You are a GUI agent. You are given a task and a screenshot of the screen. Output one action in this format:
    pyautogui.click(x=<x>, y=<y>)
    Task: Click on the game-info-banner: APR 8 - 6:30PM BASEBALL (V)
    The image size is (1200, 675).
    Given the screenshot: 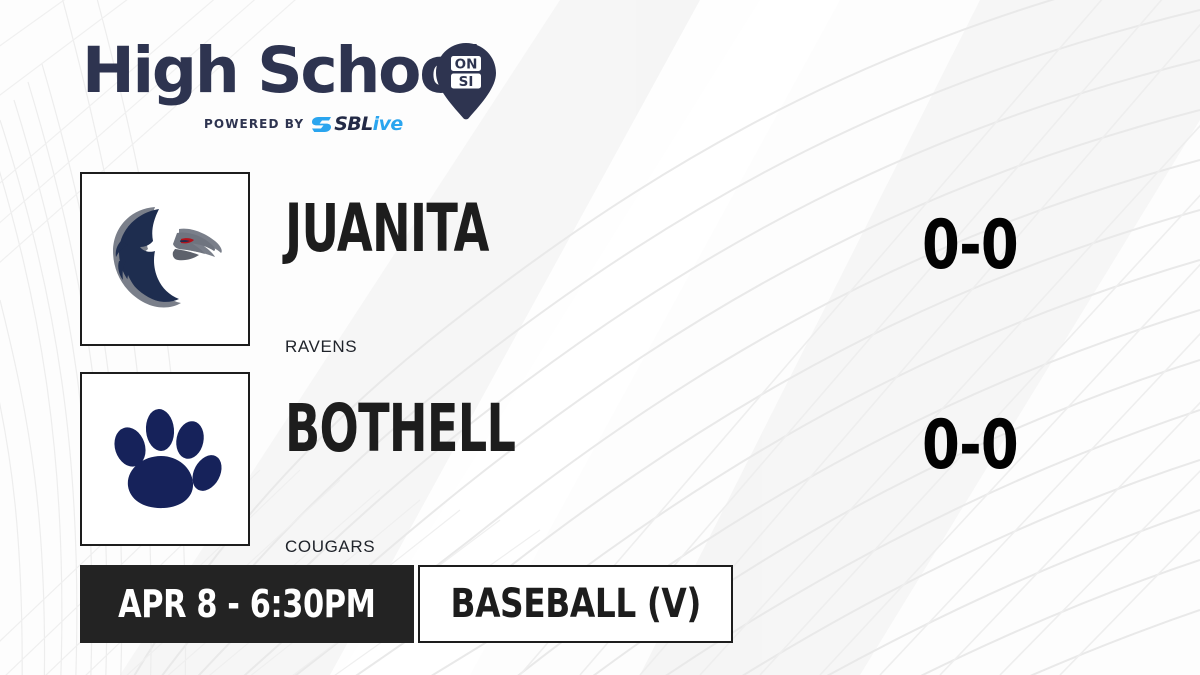 What is the action you would take?
    pyautogui.click(x=406, y=604)
    